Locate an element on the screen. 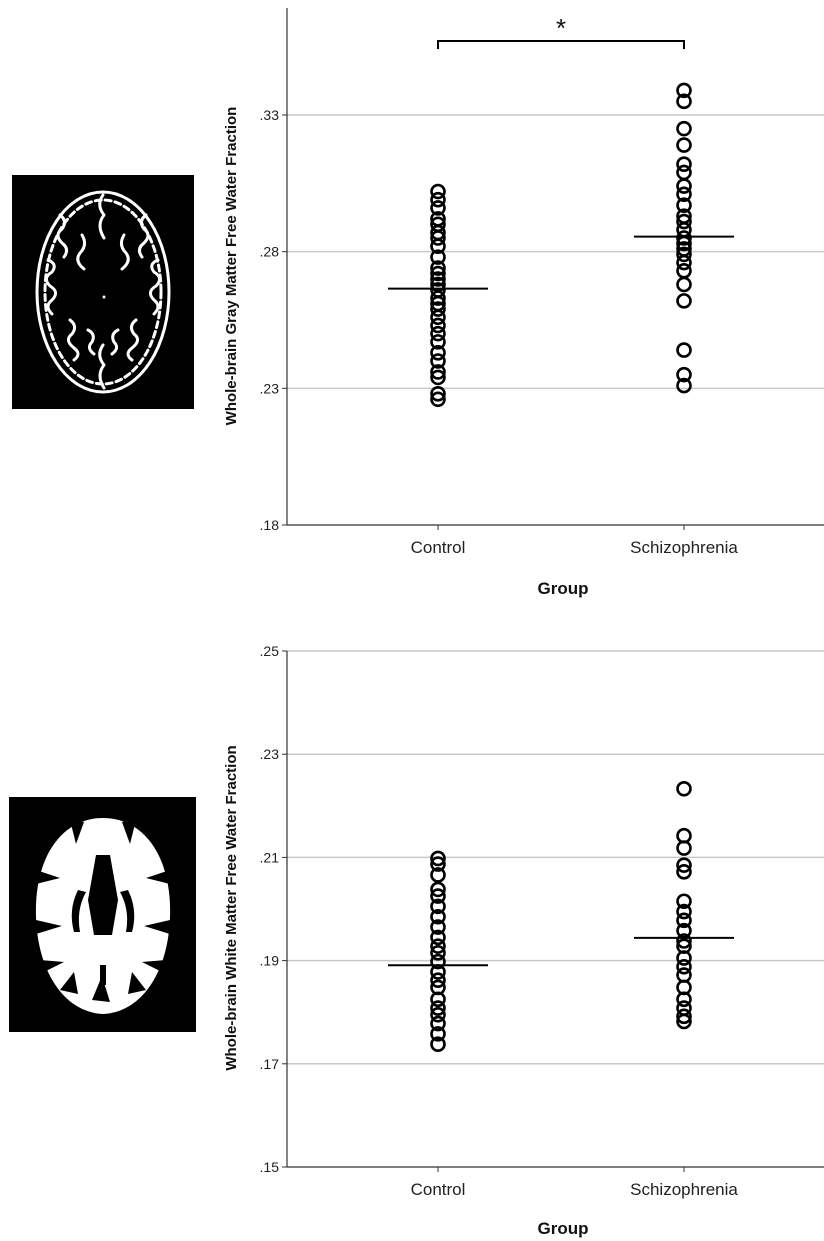 The width and height of the screenshot is (824, 1241). y-tick-label: .17 is located at coordinates (270, 1064).